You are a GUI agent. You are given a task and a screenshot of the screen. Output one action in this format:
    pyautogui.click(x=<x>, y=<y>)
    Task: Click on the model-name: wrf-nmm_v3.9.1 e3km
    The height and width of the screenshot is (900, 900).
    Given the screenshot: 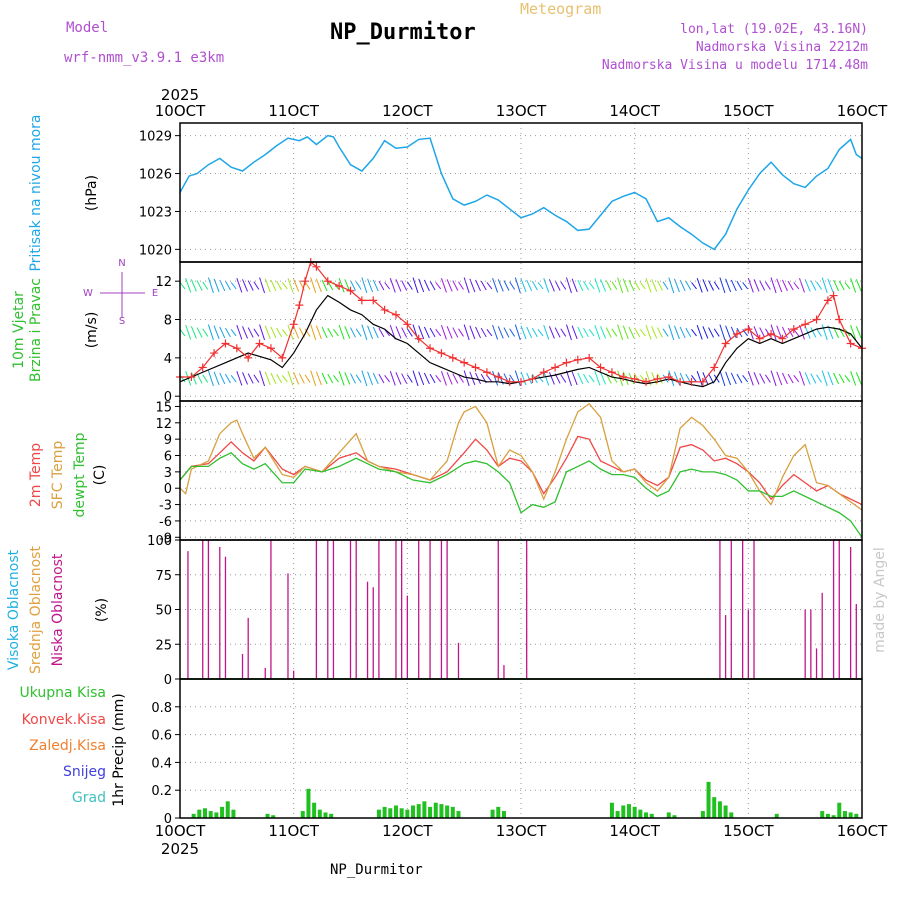 What is the action you would take?
    pyautogui.click(x=144, y=58)
    